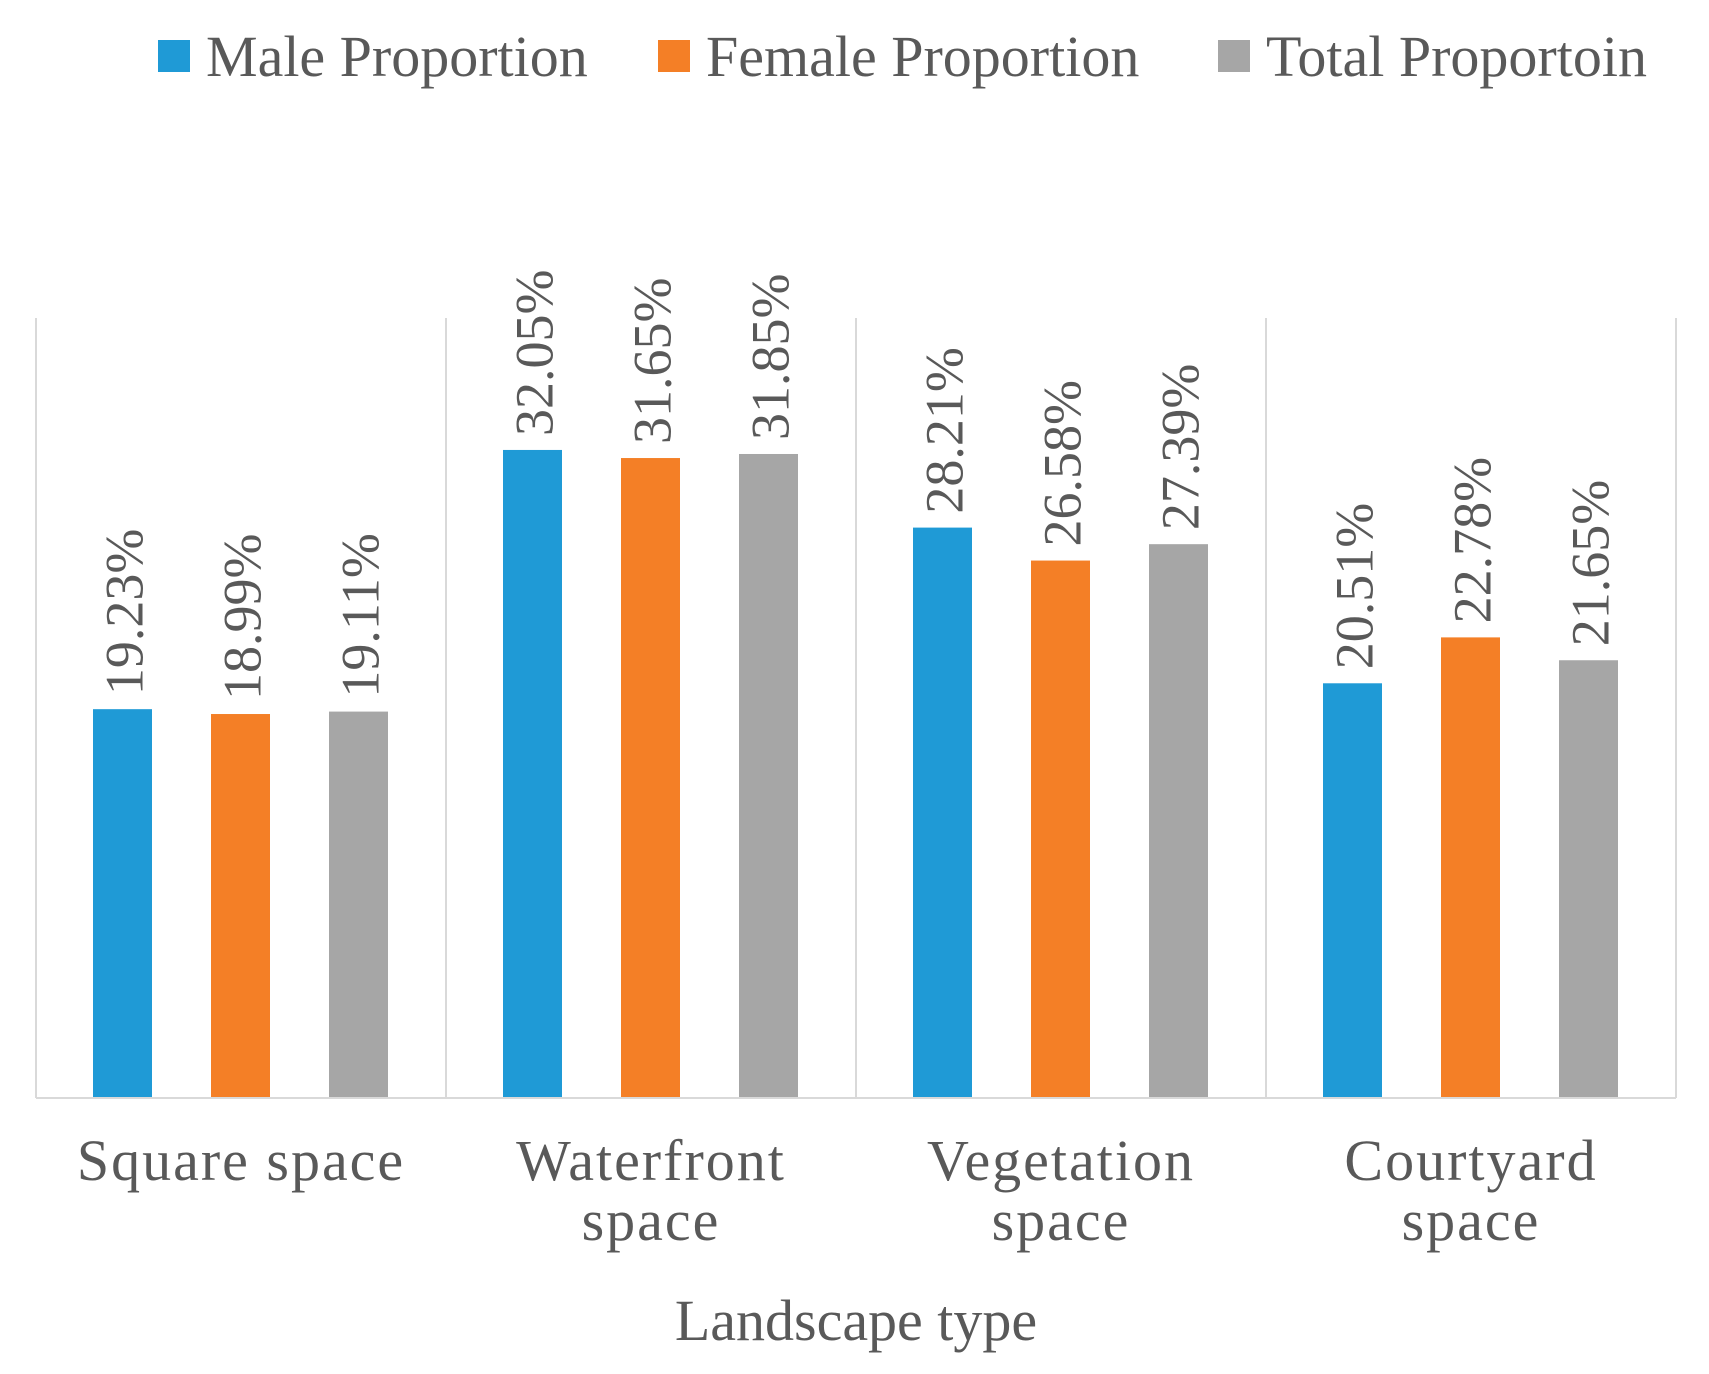 The image size is (1709, 1374). What do you see at coordinates (1471, 1220) in the screenshot?
I see `x-tick-label-4-2: space` at bounding box center [1471, 1220].